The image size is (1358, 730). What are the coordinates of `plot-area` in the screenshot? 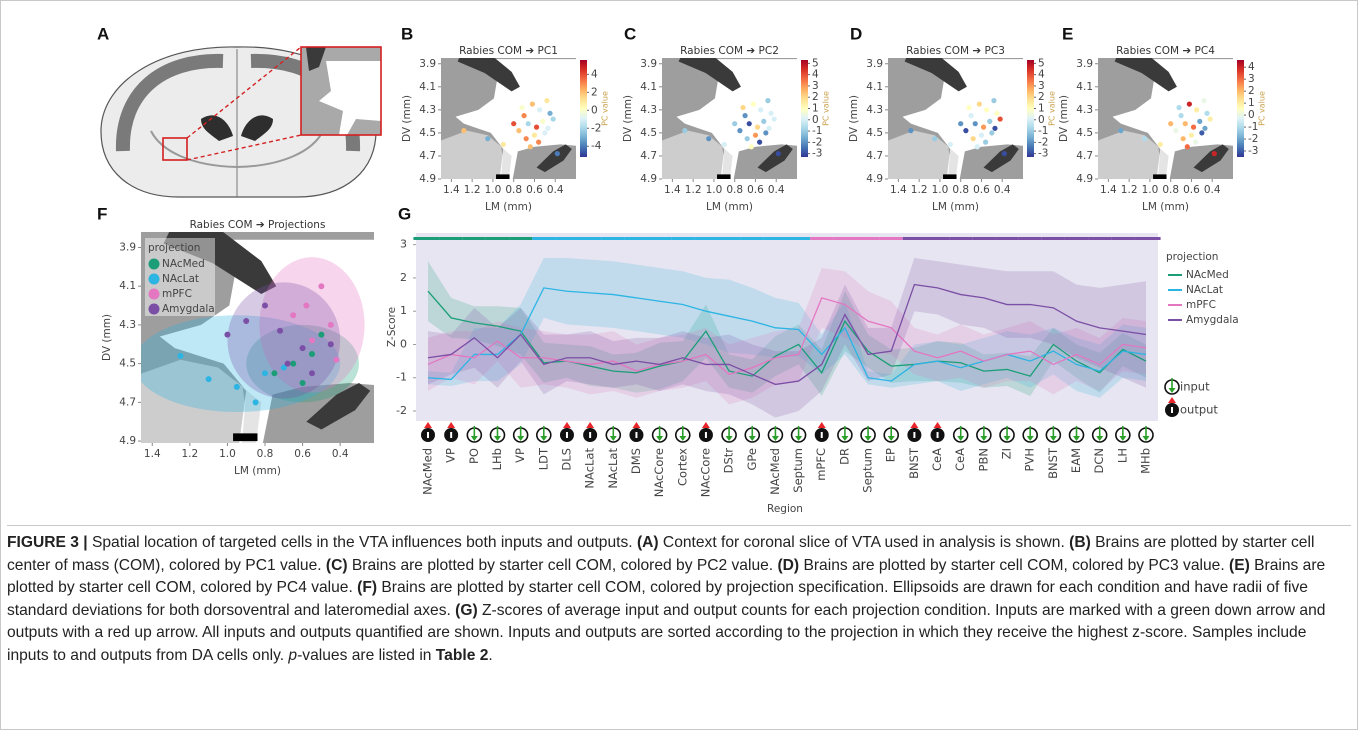 It's located at (729, 118).